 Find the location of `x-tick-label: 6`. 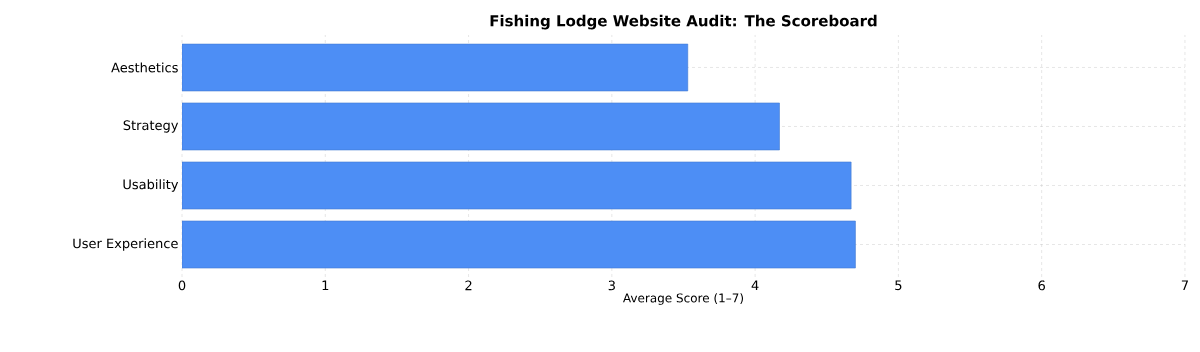

x-tick-label: 6 is located at coordinates (1041, 285).